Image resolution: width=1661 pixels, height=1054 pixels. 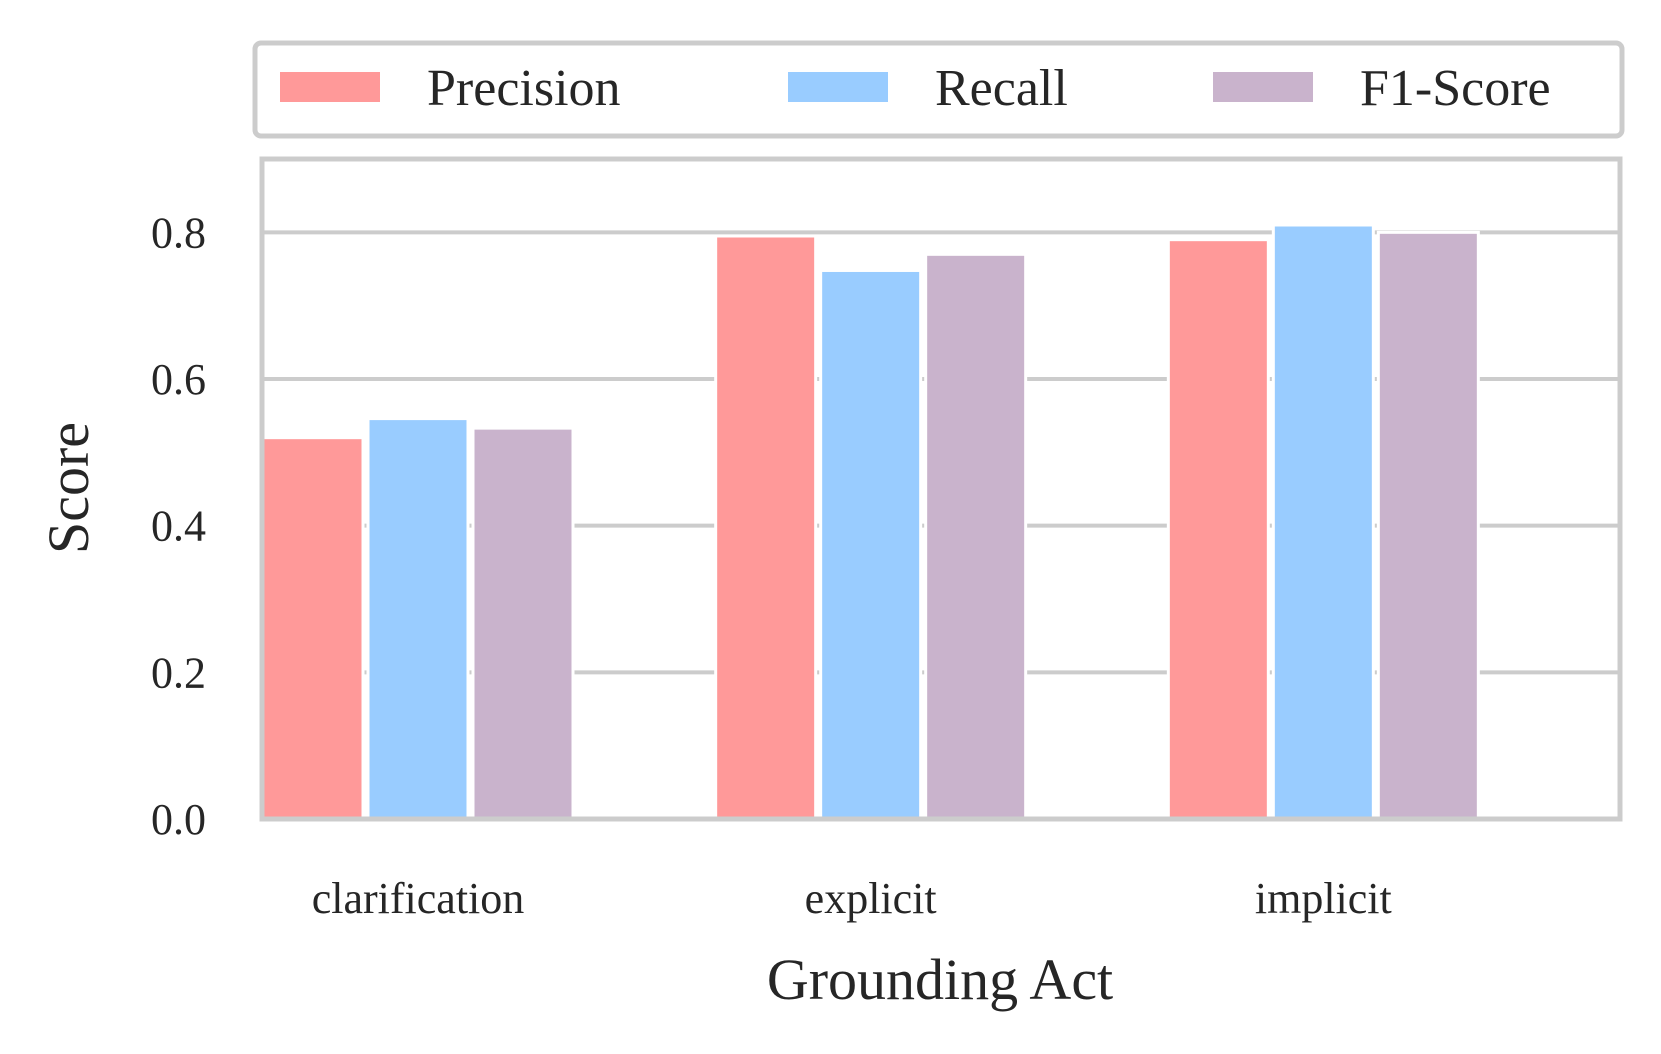 I want to click on x-tick-labels: clarification explicit implicit, so click(x=852, y=898).